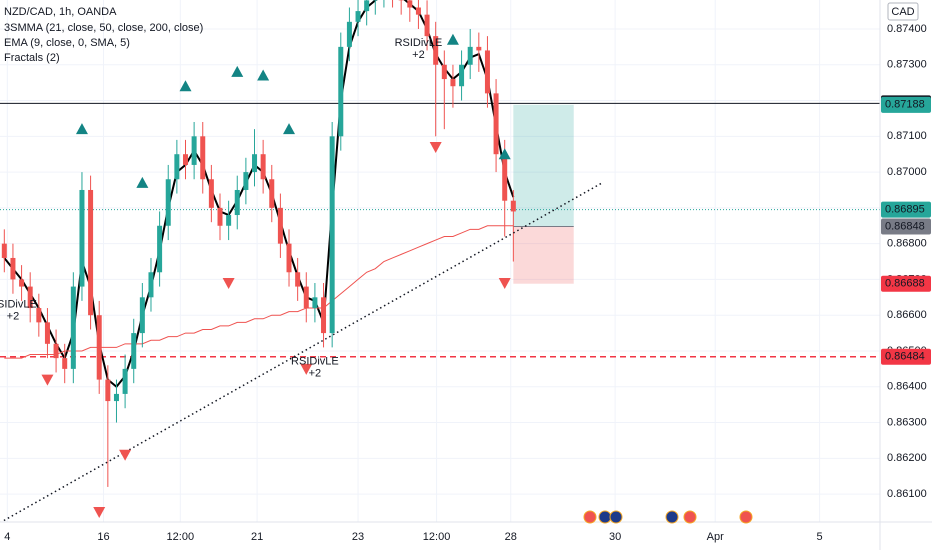  What do you see at coordinates (907, 65) in the screenshot?
I see `y-tick-label: 0.87300` at bounding box center [907, 65].